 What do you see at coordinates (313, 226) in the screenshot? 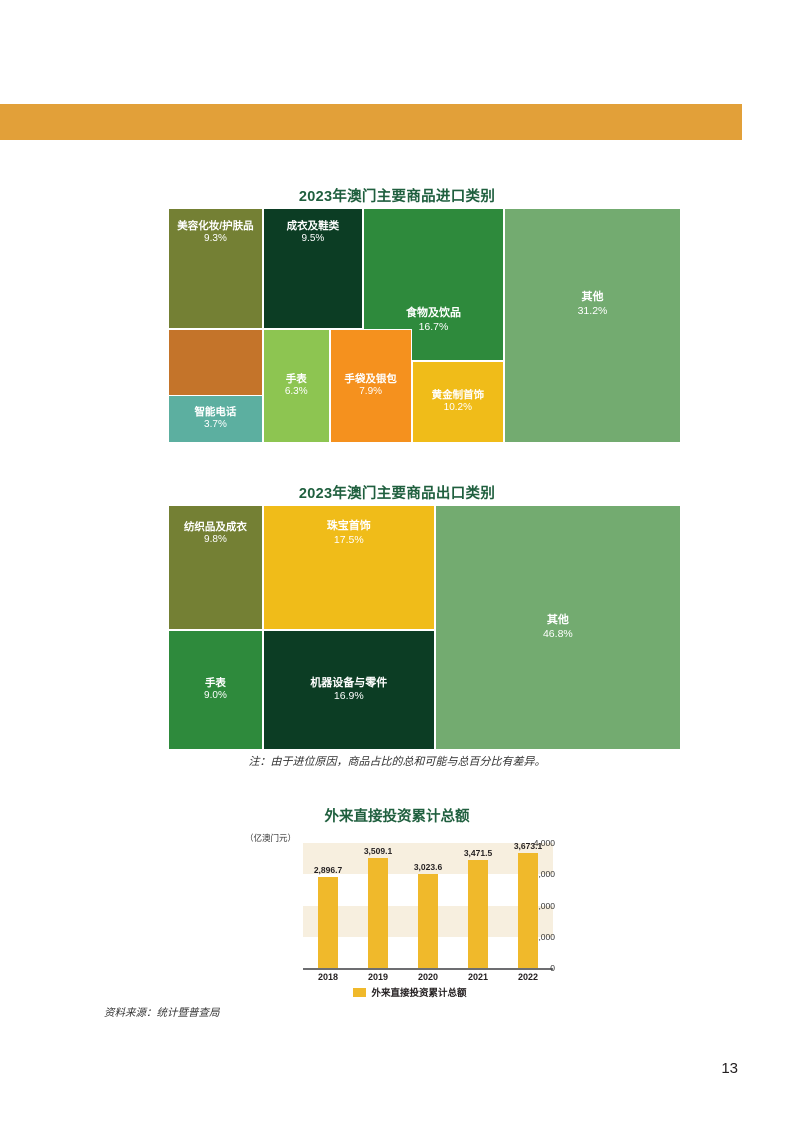
I see `treemap-tile-label: 成衣及鞋类` at bounding box center [313, 226].